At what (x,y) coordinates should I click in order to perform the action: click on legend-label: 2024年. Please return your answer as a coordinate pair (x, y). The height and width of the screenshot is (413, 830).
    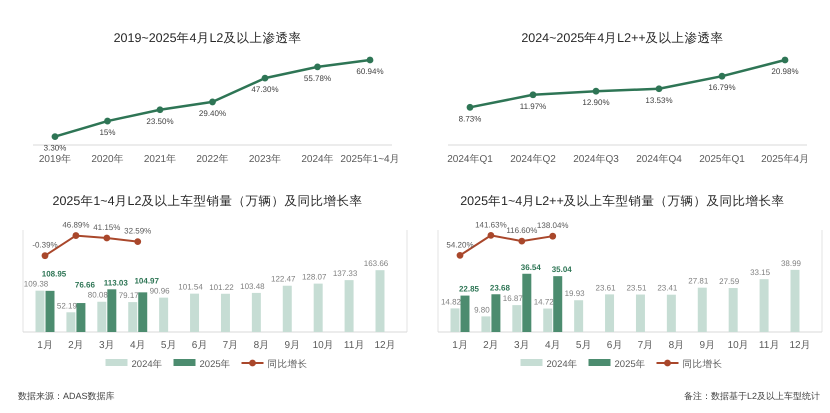
    Looking at the image, I should click on (562, 364).